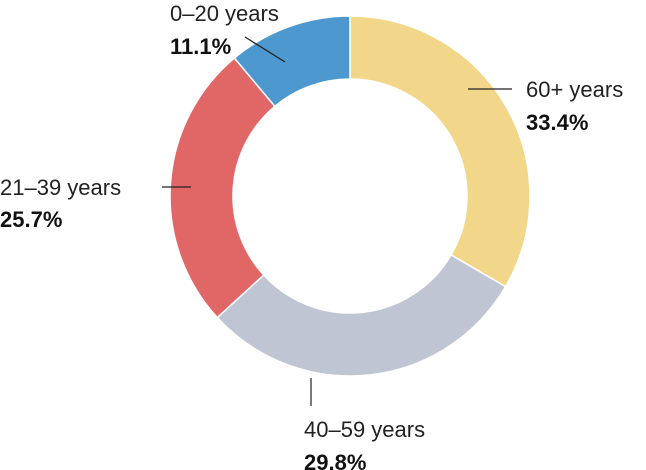 This screenshot has width=646, height=470. What do you see at coordinates (574, 89) in the screenshot?
I see `slice-label-60-plus: 60+ years` at bounding box center [574, 89].